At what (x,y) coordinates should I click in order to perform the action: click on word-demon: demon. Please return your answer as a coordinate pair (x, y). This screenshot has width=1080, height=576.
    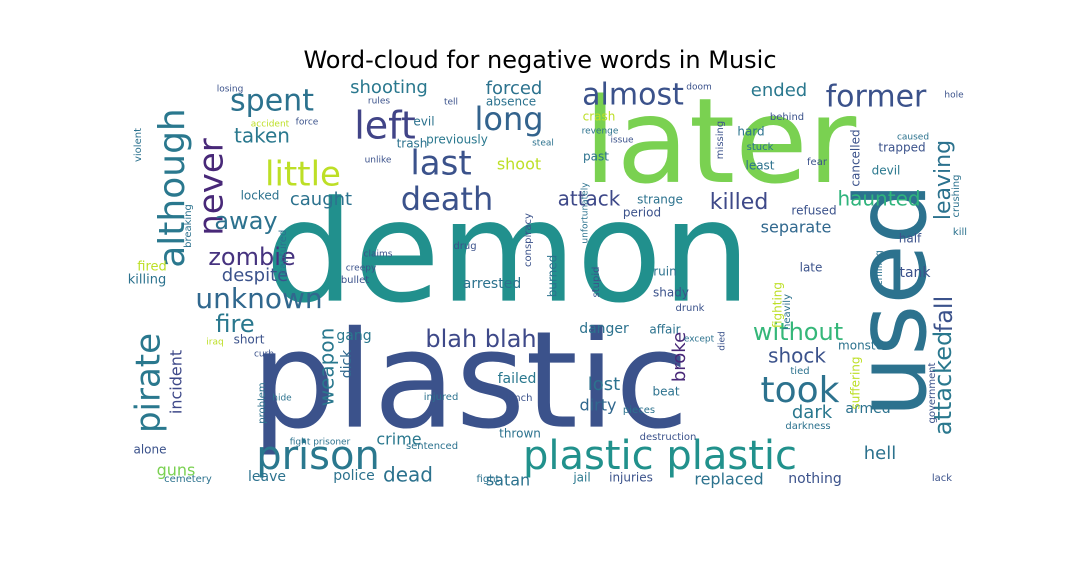
    Looking at the image, I should click on (508, 253).